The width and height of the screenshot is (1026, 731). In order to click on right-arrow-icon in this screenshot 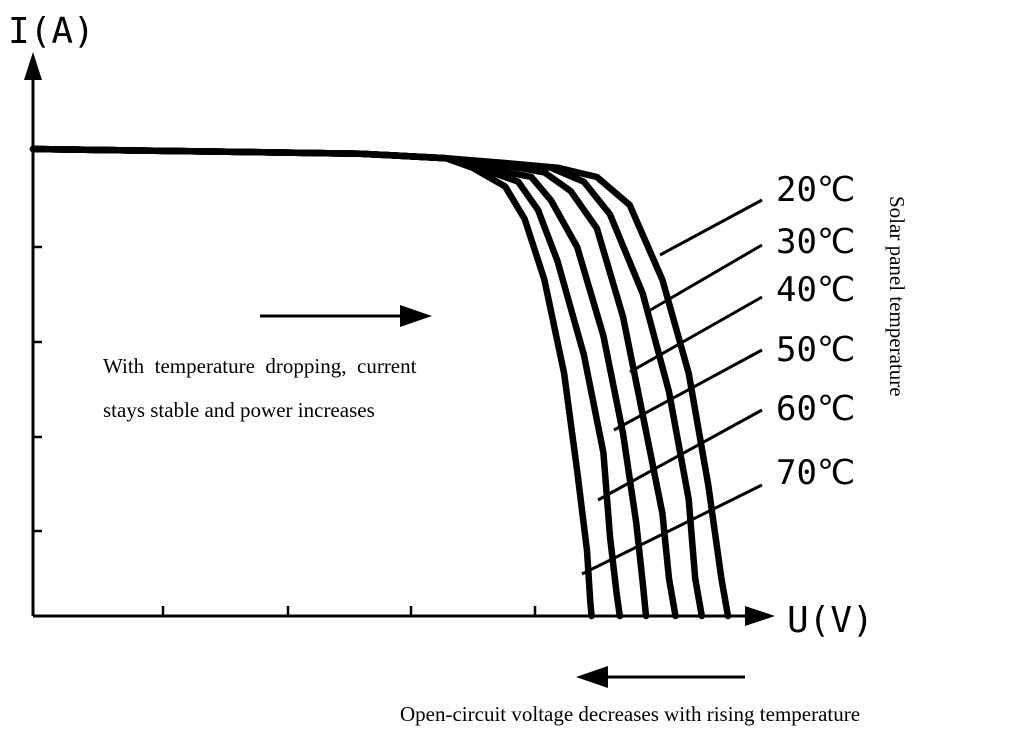, I will do `click(416, 316)`.